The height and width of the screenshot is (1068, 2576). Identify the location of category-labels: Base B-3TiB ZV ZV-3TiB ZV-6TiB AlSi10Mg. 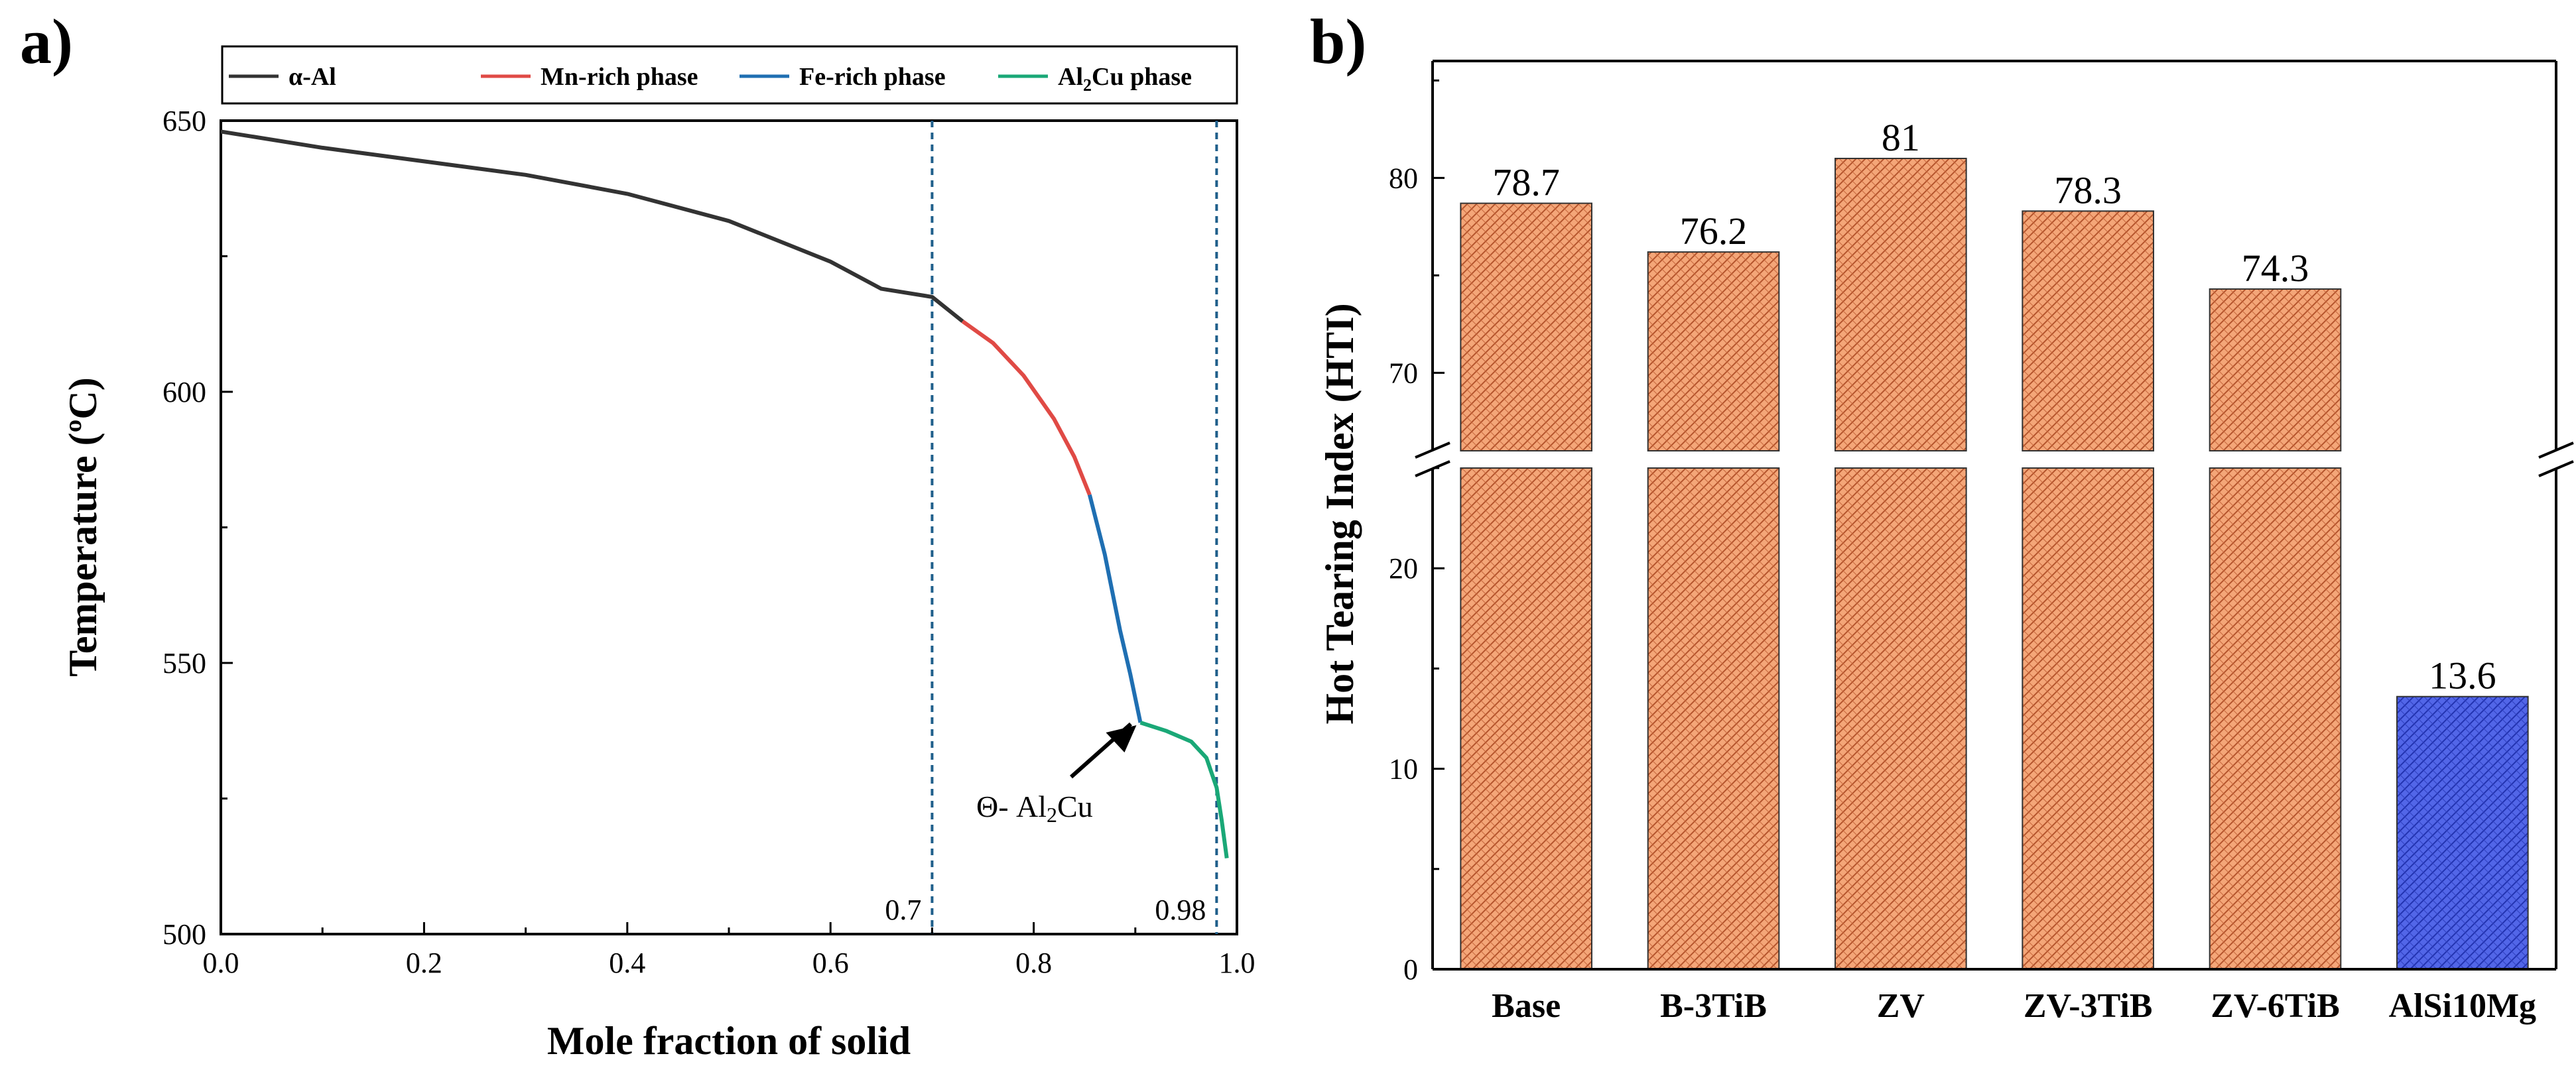
(2014, 1006).